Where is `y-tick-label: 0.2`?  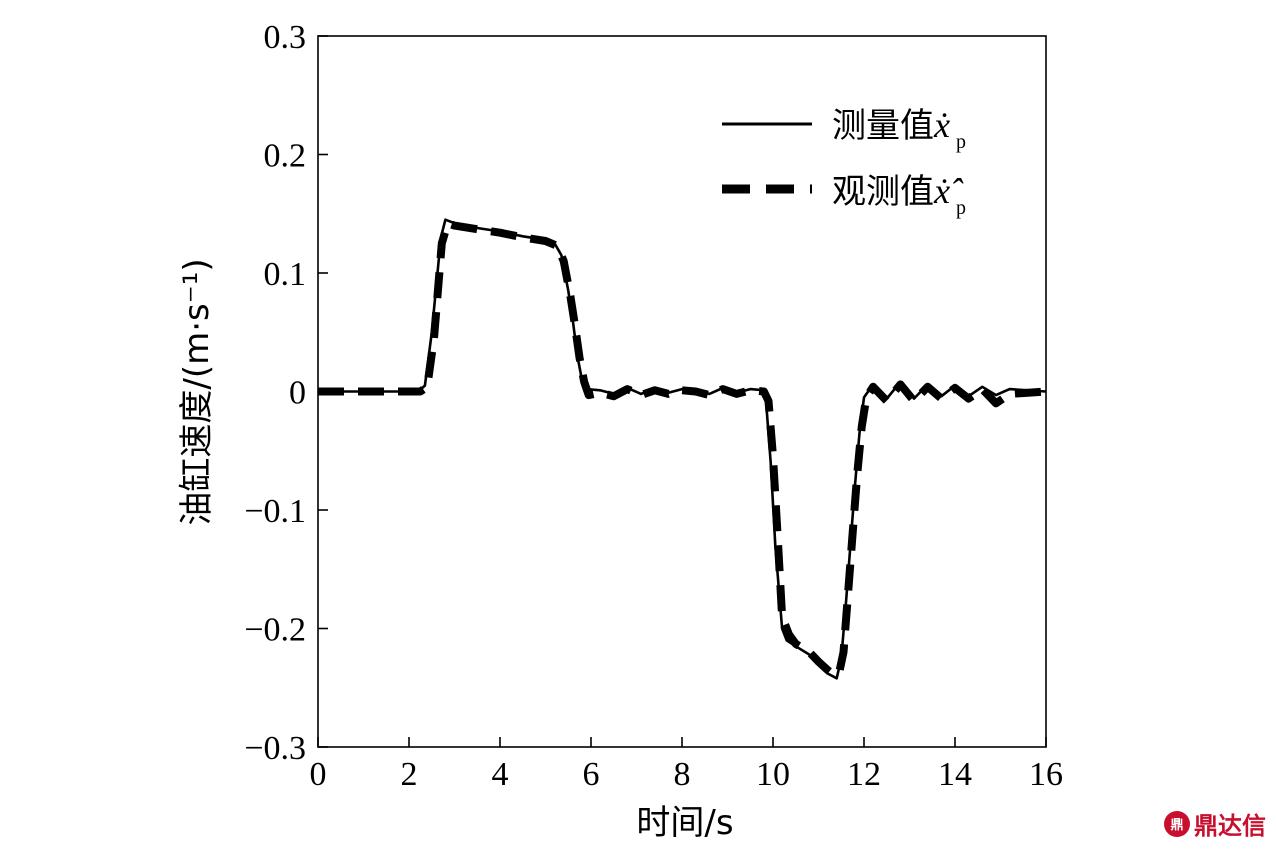 y-tick-label: 0.2 is located at coordinates (285, 156).